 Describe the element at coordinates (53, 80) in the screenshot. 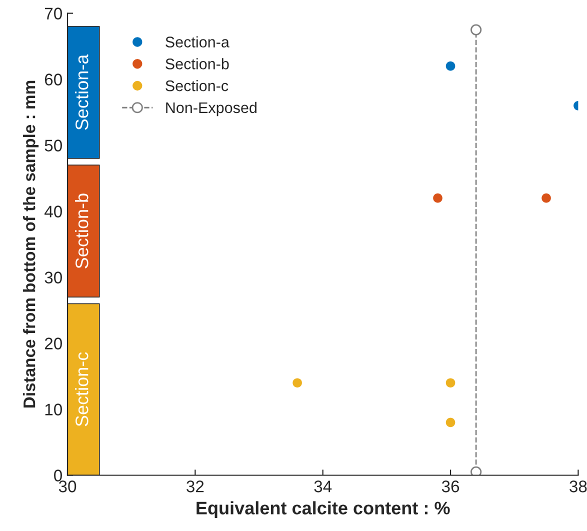

I see `y-tick-label: 60` at that location.